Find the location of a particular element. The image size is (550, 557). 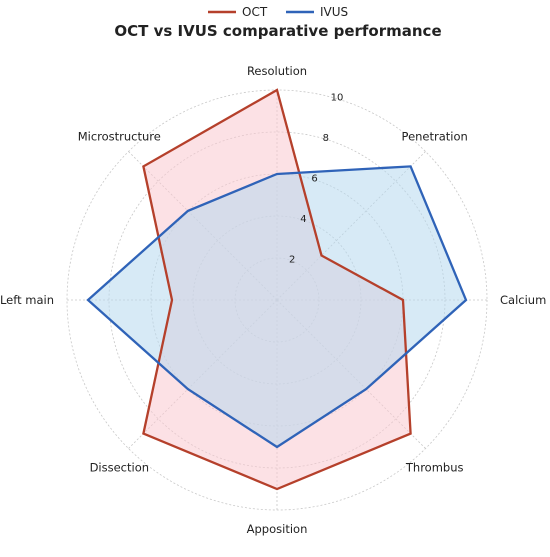

radial-tick-label-2: 2 is located at coordinates (292, 260).